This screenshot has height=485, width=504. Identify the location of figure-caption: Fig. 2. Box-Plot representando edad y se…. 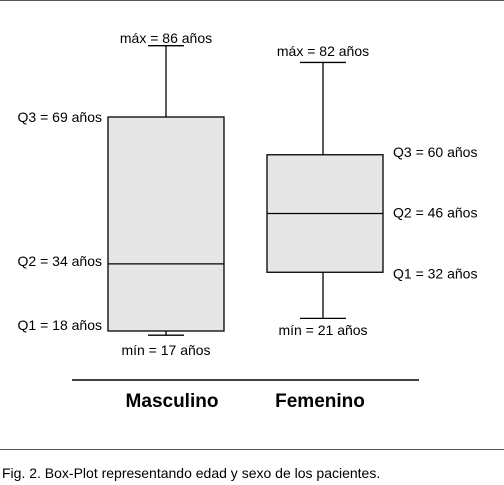
(191, 473).